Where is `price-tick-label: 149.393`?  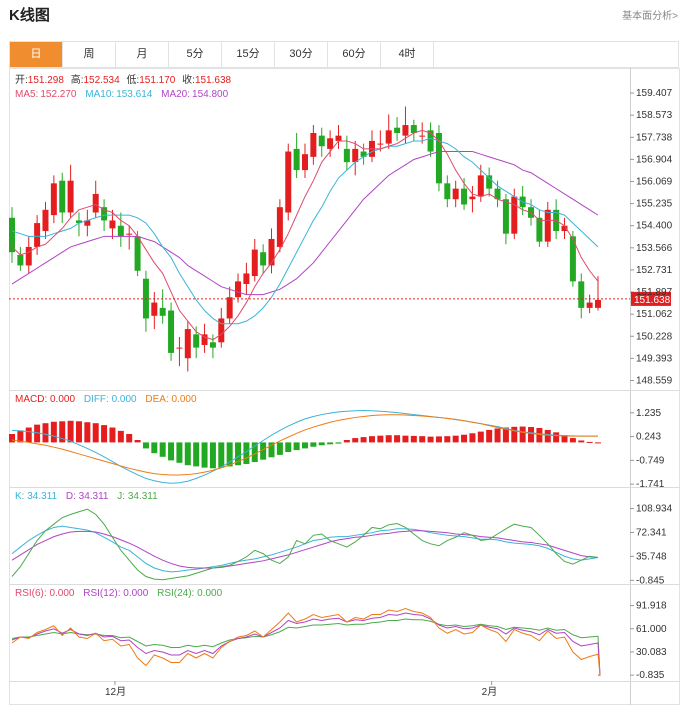 price-tick-label: 149.393 is located at coordinates (654, 358).